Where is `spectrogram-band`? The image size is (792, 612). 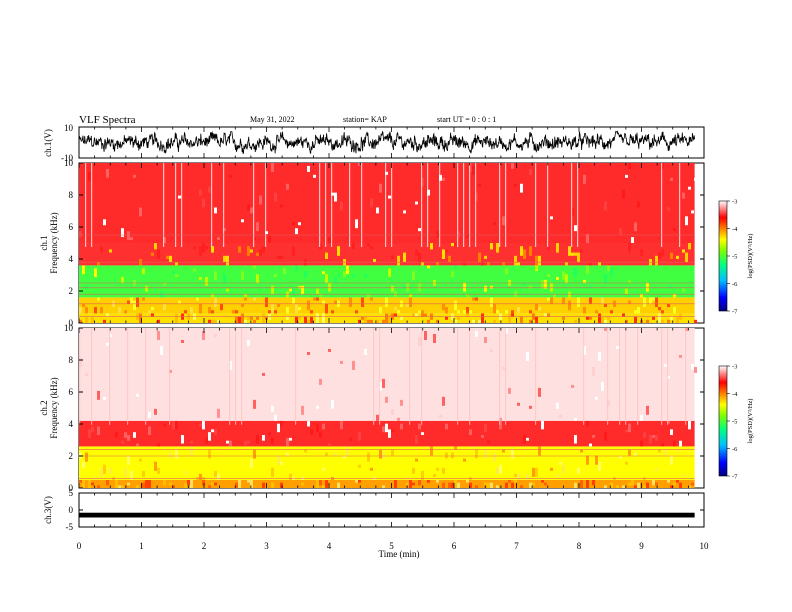 spectrogram-band is located at coordinates (387, 281).